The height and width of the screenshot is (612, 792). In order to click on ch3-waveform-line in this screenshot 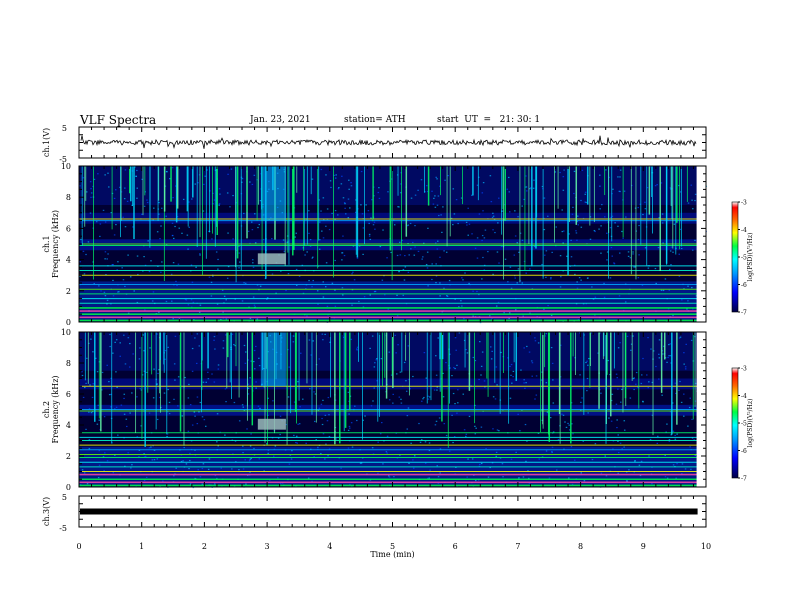, I will do `click(389, 511)`.